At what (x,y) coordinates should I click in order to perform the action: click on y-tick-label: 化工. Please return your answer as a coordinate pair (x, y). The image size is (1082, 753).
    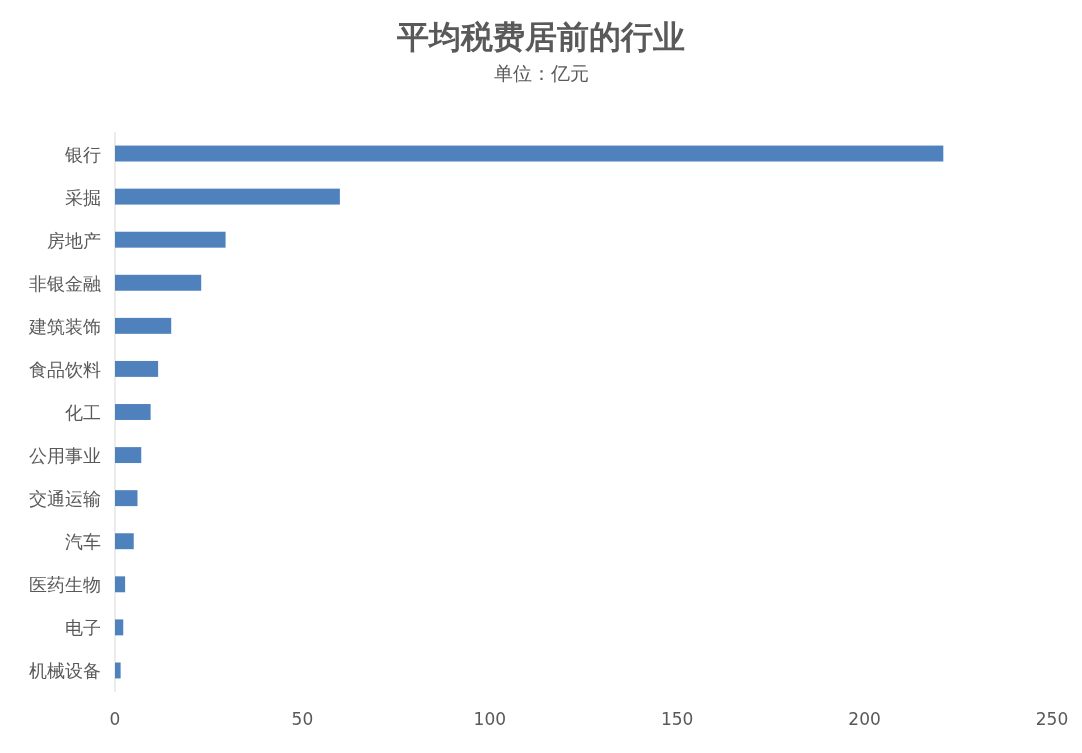
    Looking at the image, I should click on (83, 412).